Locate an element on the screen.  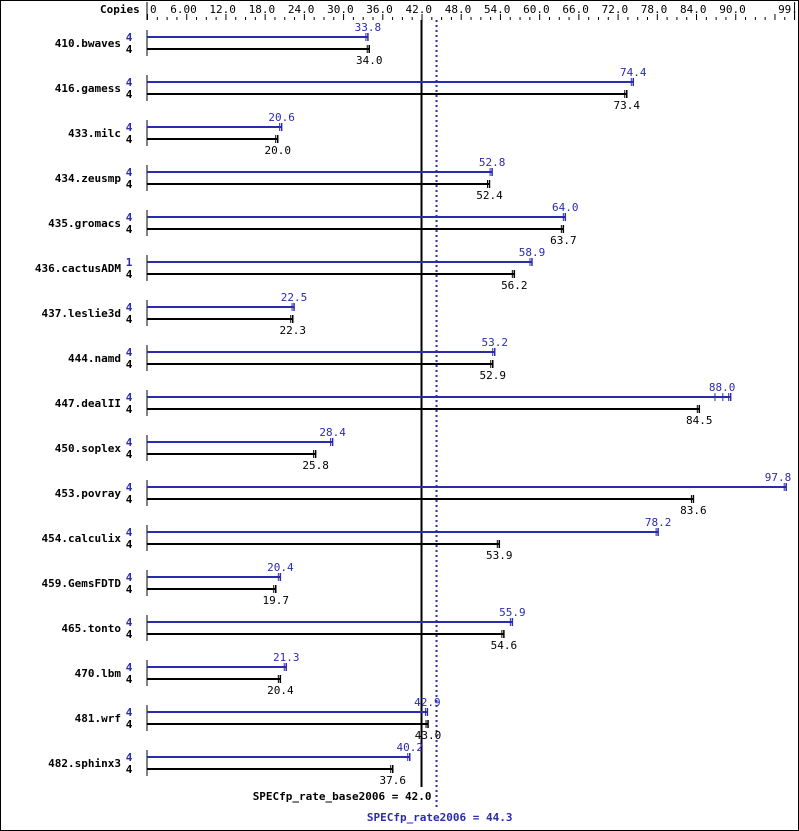
benchmark-name: 434.zeusmp is located at coordinates (88, 178).